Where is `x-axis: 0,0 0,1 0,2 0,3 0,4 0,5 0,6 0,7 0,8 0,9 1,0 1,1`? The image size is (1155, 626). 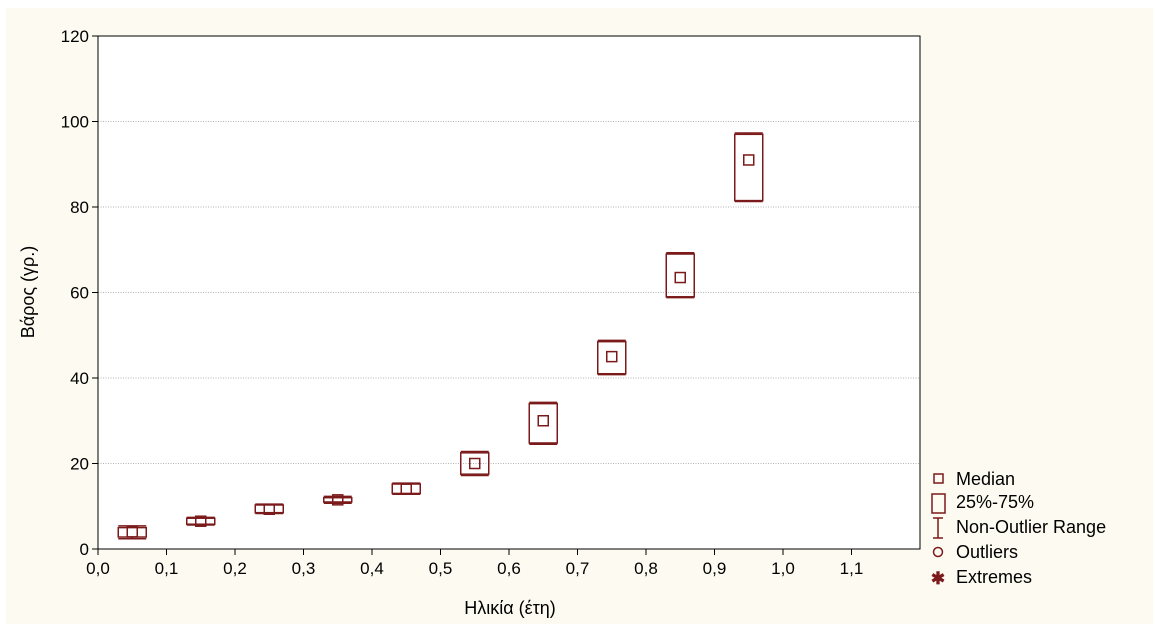
x-axis: 0,0 0,1 0,2 0,3 0,4 0,5 0,6 0,7 0,8 0,9 1,0 1,1 is located at coordinates (474, 563).